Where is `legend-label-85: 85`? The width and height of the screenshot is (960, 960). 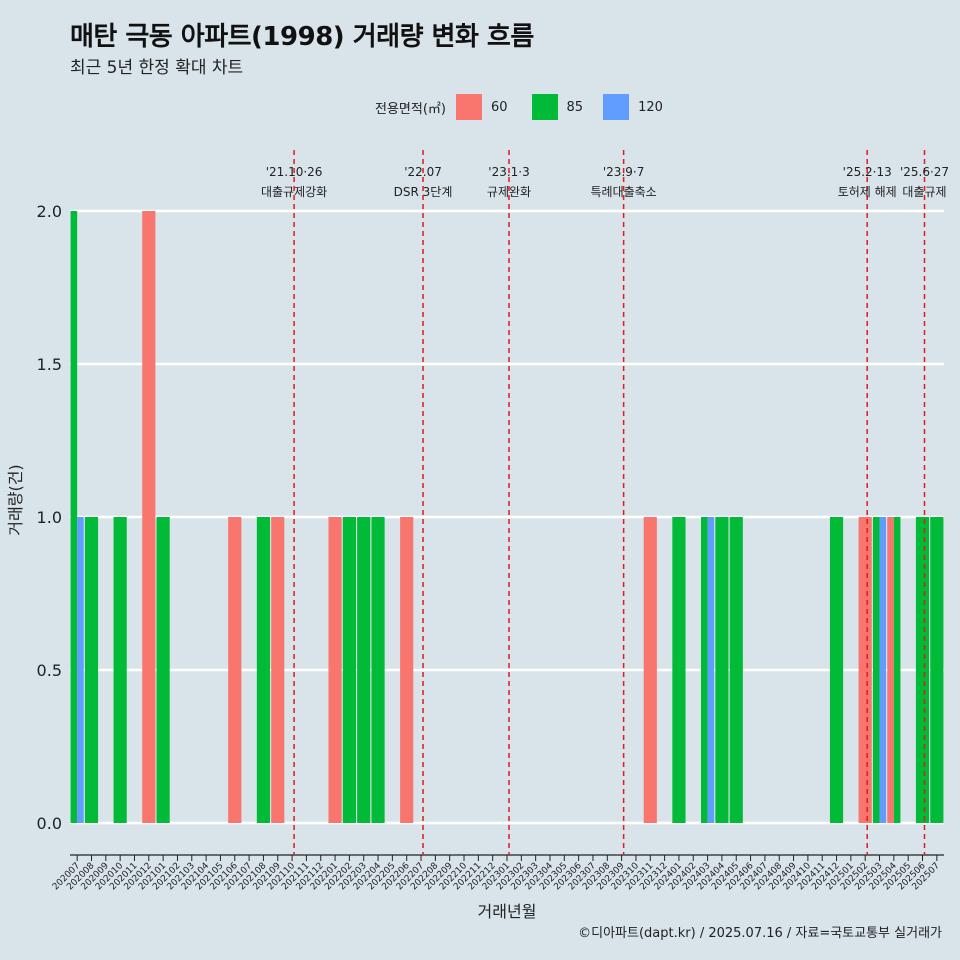
legend-label-85: 85 is located at coordinates (575, 107).